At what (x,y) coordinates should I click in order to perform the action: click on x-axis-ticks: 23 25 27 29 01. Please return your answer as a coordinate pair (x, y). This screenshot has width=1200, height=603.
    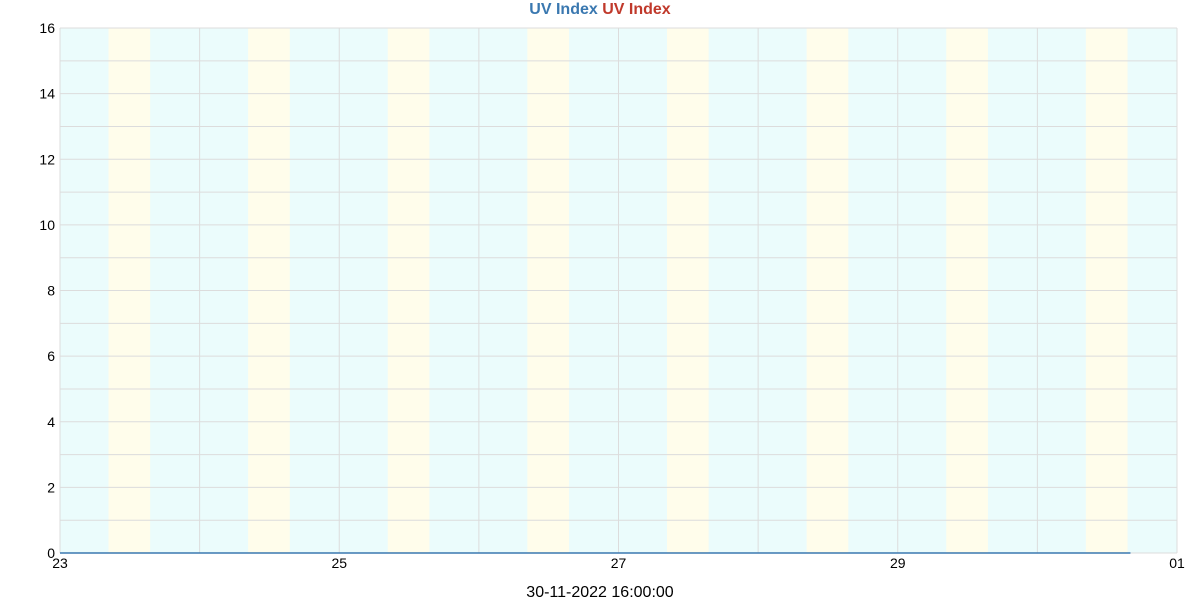
    Looking at the image, I should click on (618, 563).